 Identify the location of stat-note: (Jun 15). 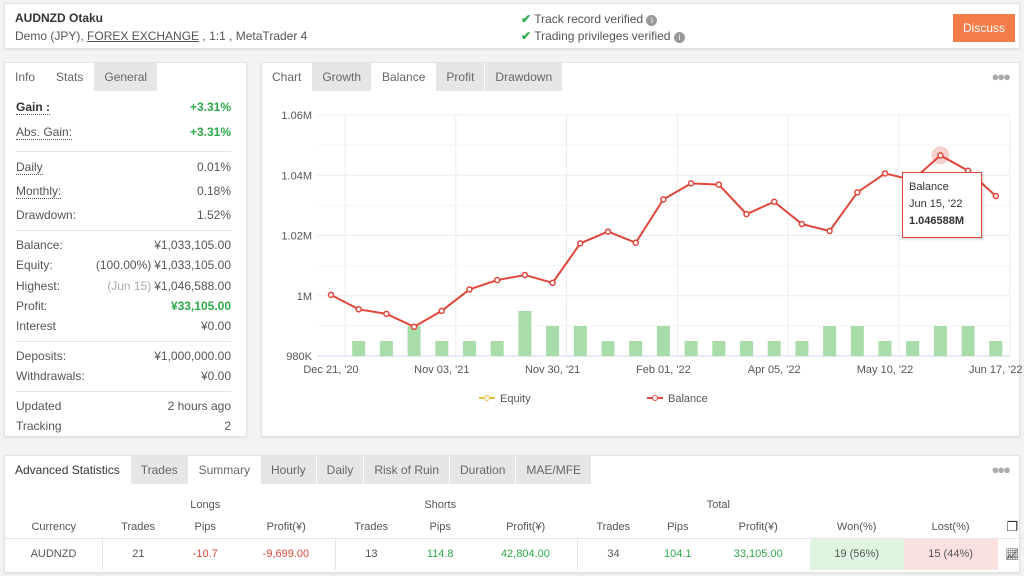
(129, 286).